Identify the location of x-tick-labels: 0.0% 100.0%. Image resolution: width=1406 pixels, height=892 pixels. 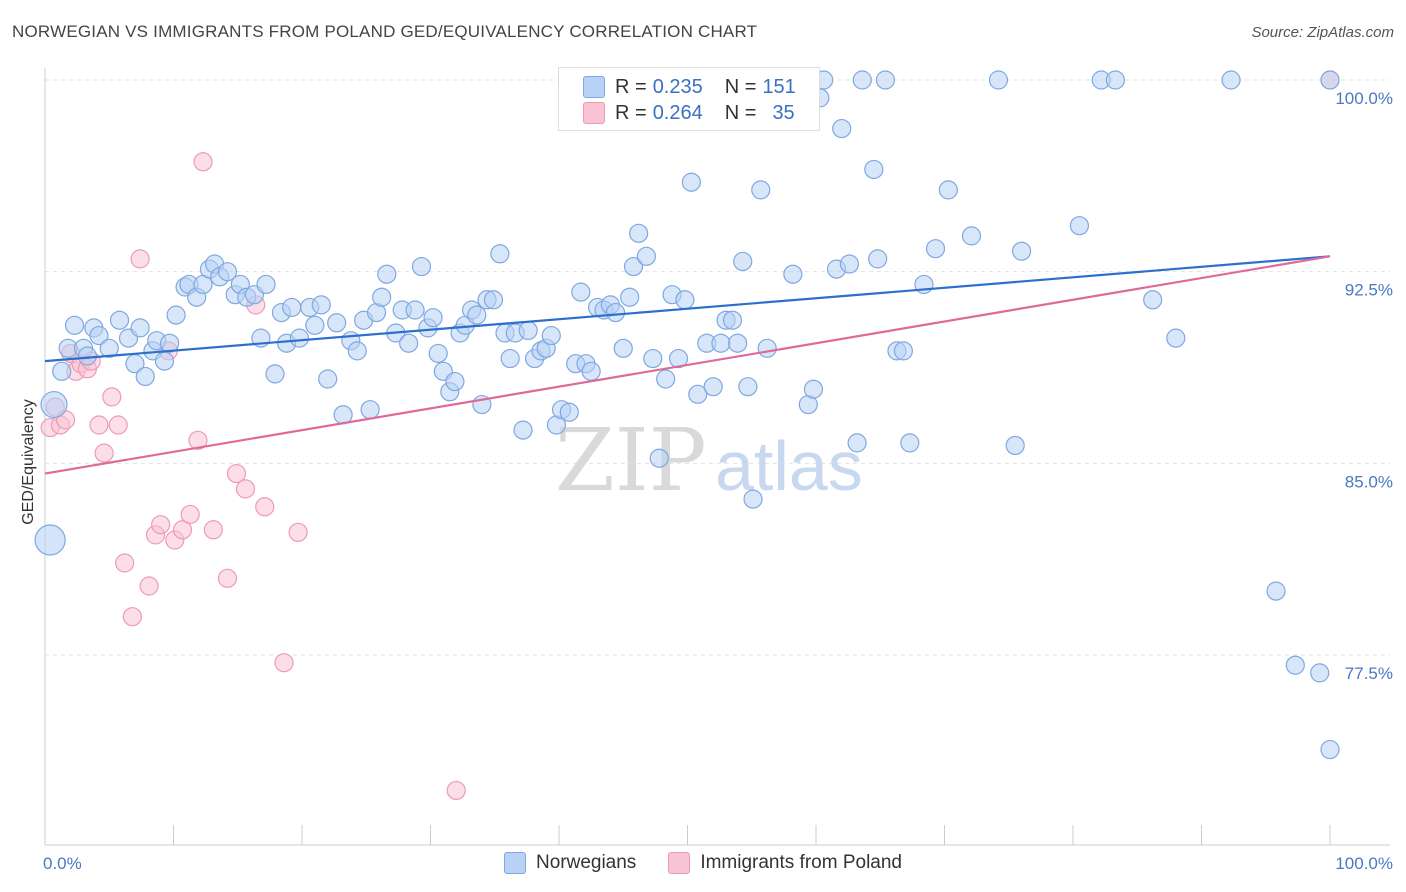
(718, 863).